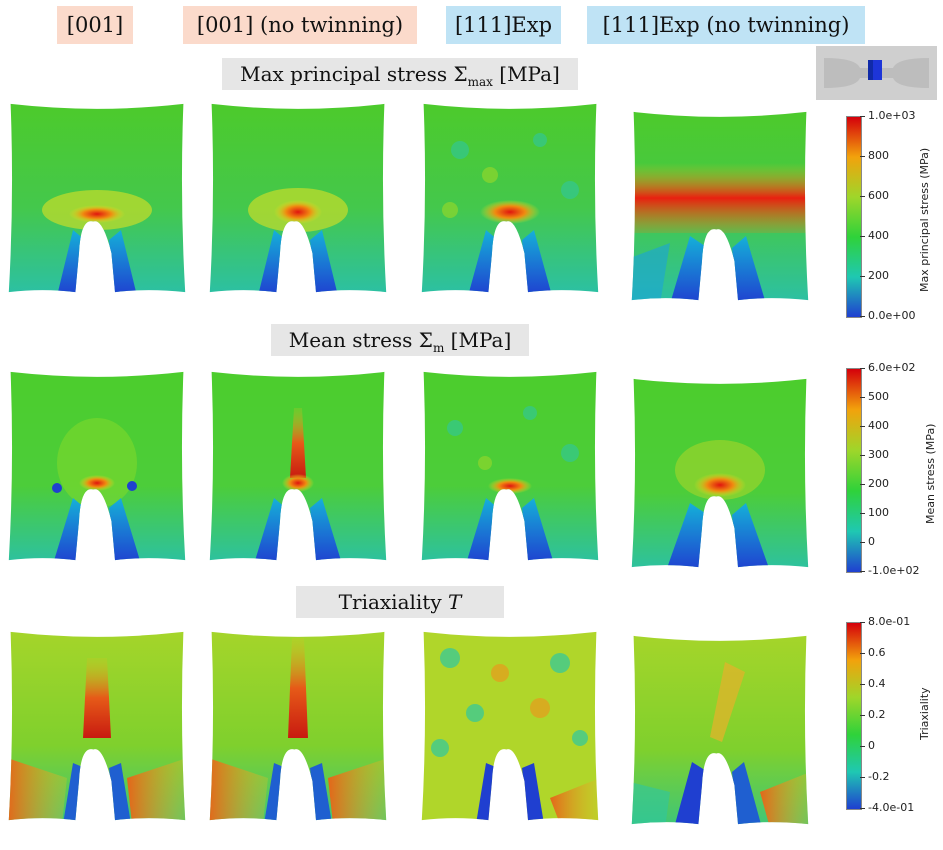 The image size is (943, 850). Describe the element at coordinates (877, 683) in the screenshot. I see `colorbar-tick-label: 0.4` at that location.